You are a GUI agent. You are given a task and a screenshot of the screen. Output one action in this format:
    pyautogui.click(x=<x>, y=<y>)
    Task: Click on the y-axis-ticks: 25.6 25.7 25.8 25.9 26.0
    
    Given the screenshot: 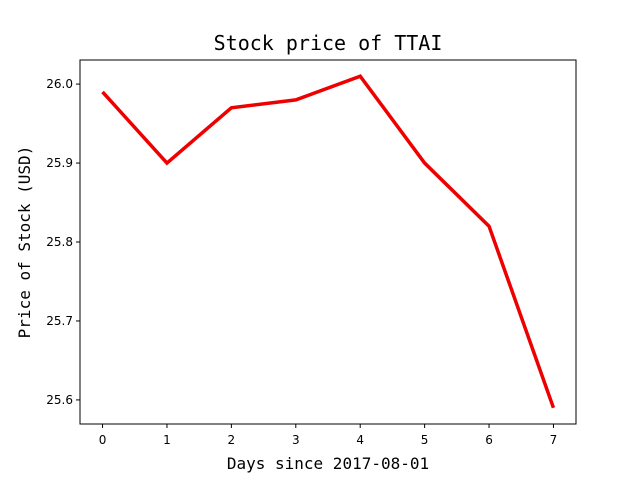 What is the action you would take?
    pyautogui.click(x=63, y=242)
    